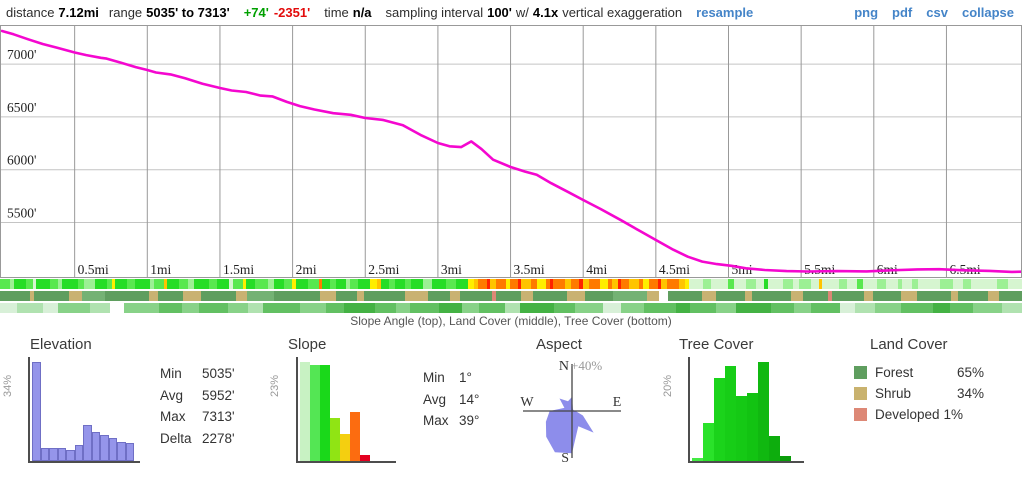  I want to click on exaggeration-value: 4.1x, so click(545, 12).